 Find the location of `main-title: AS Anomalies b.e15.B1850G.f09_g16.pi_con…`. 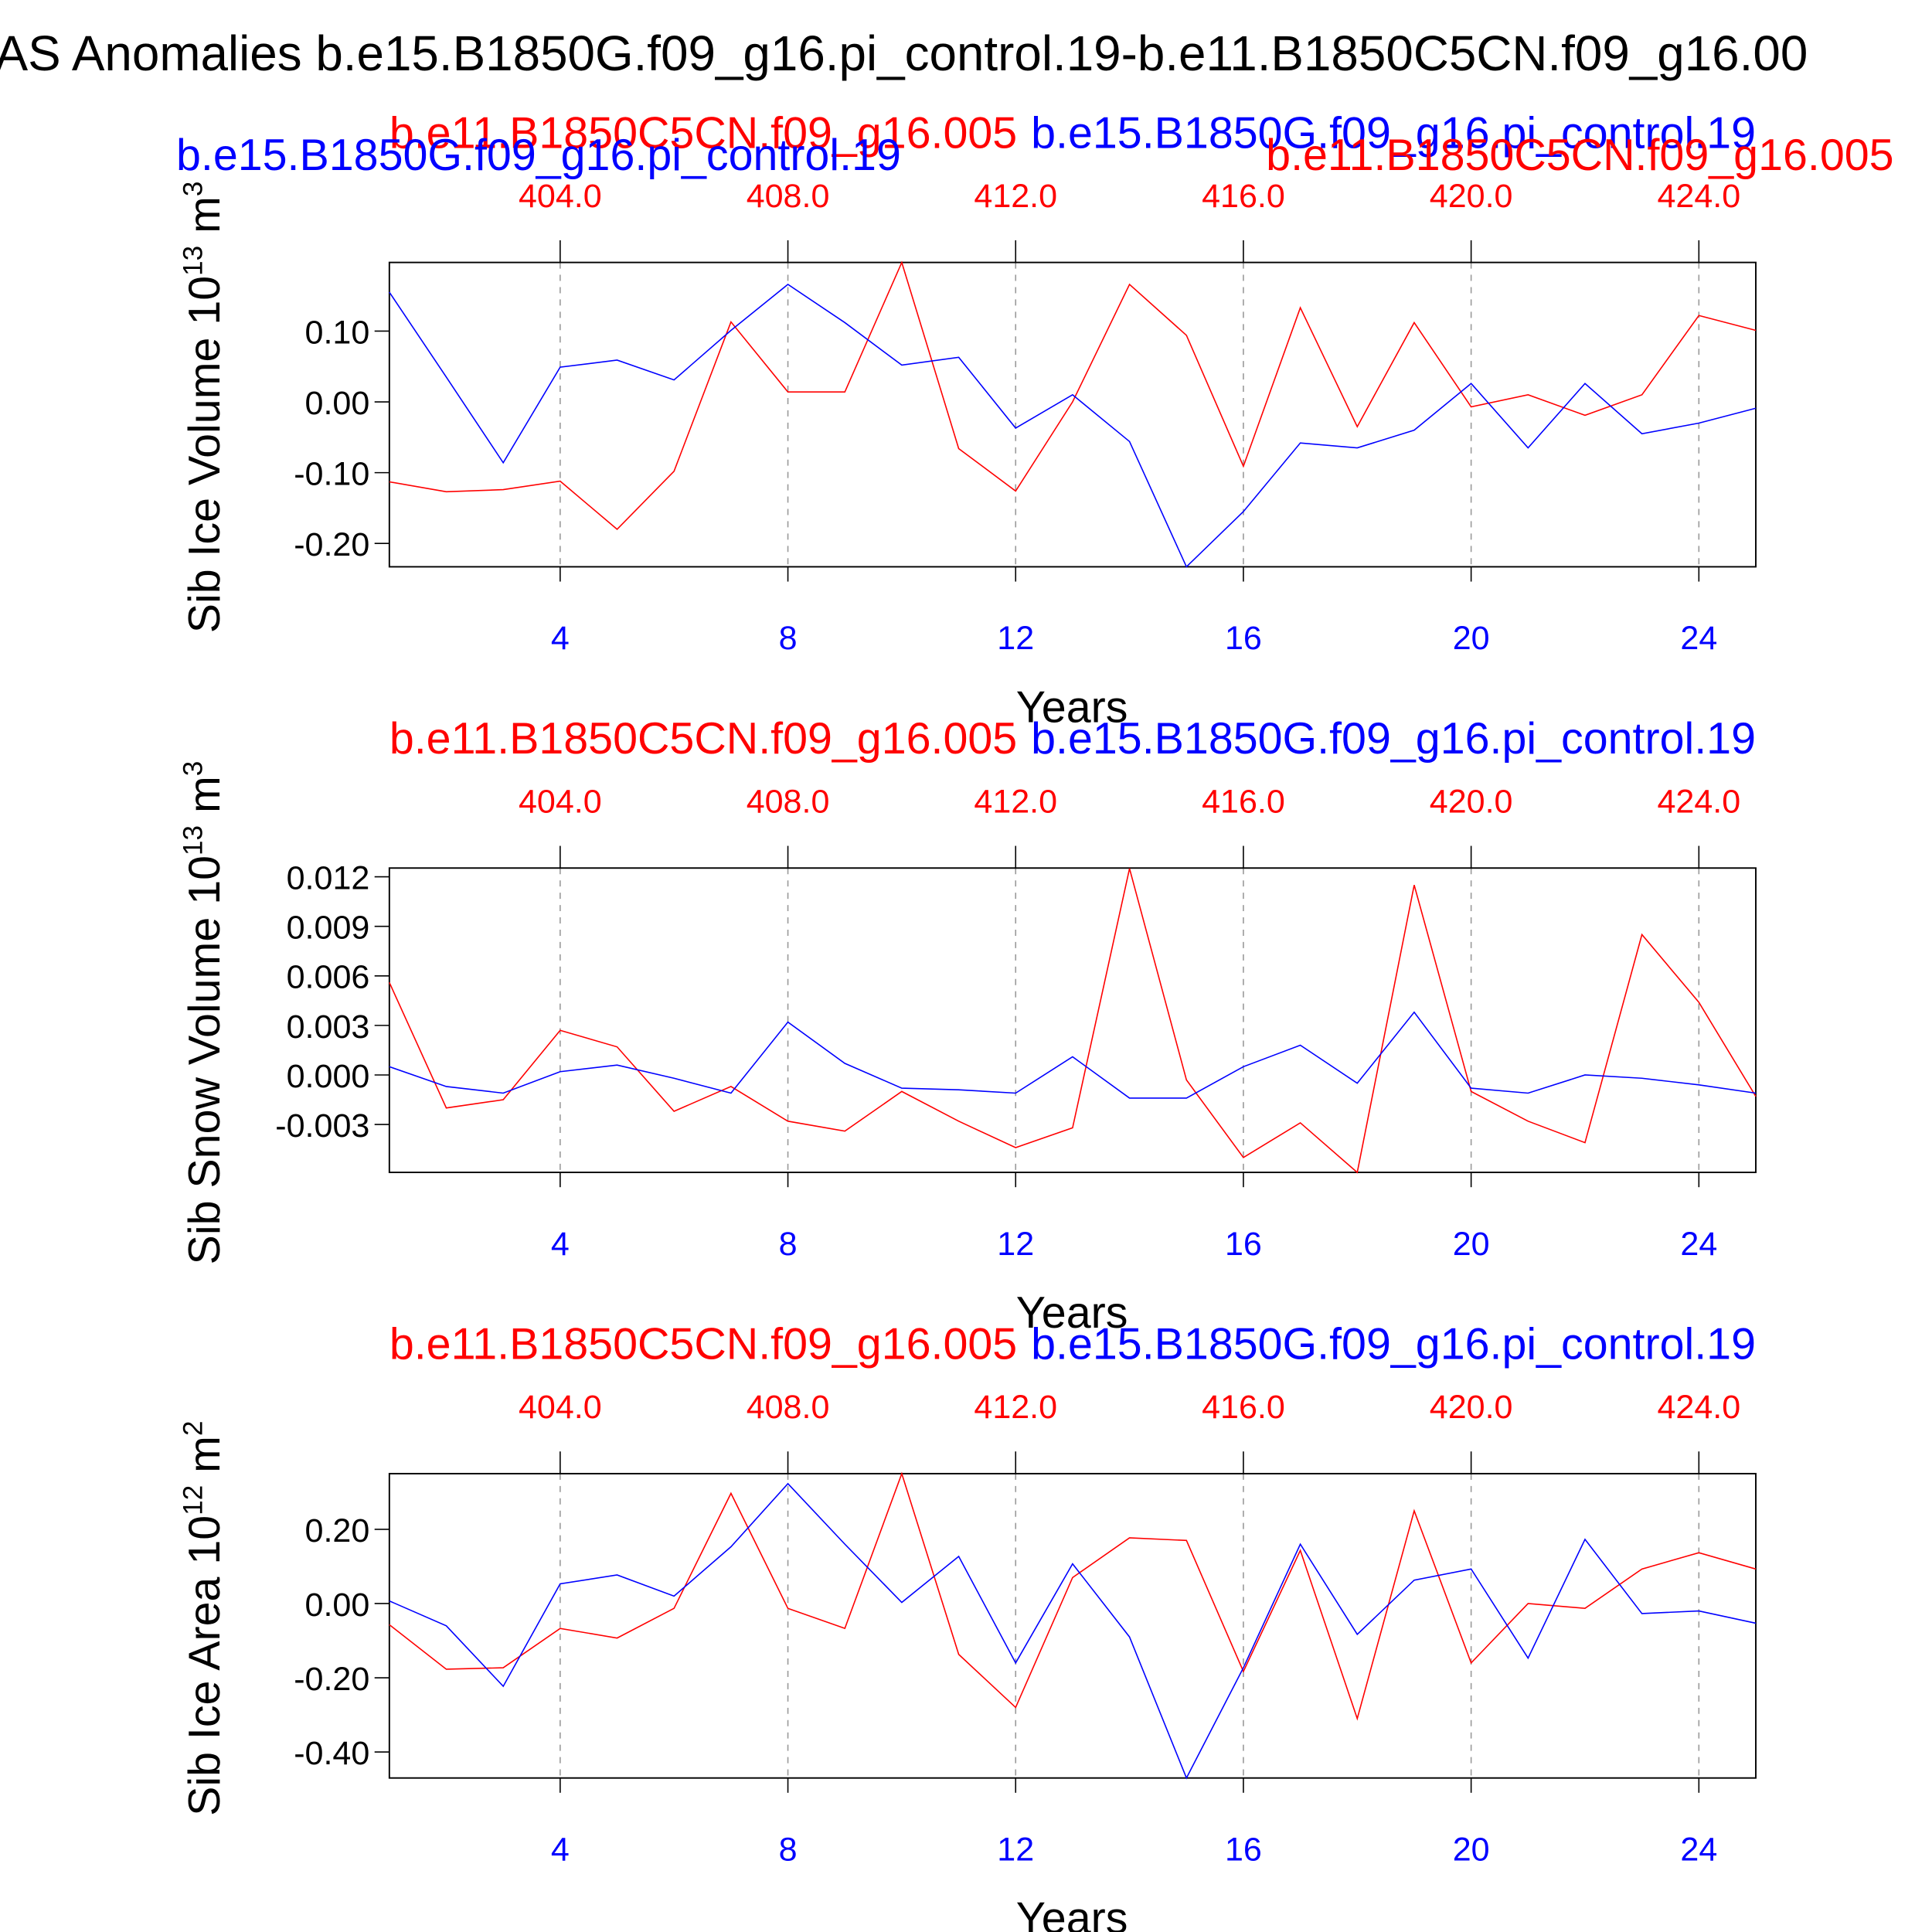

main-title: AS Anomalies b.e15.B1850G.f09_g16.pi_con… is located at coordinates (904, 54).